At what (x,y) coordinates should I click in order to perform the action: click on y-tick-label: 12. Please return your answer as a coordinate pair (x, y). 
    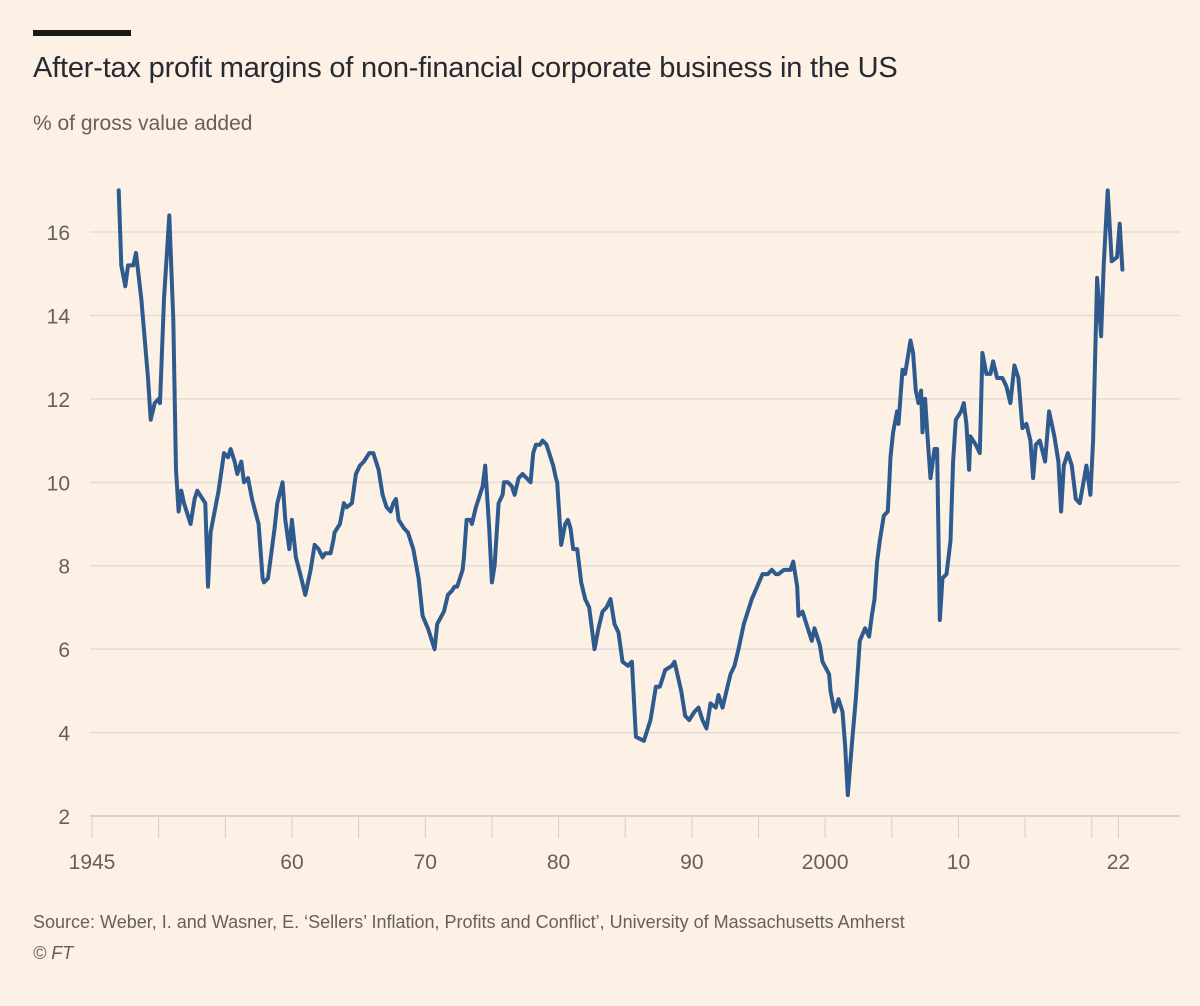
    Looking at the image, I should click on (58, 400).